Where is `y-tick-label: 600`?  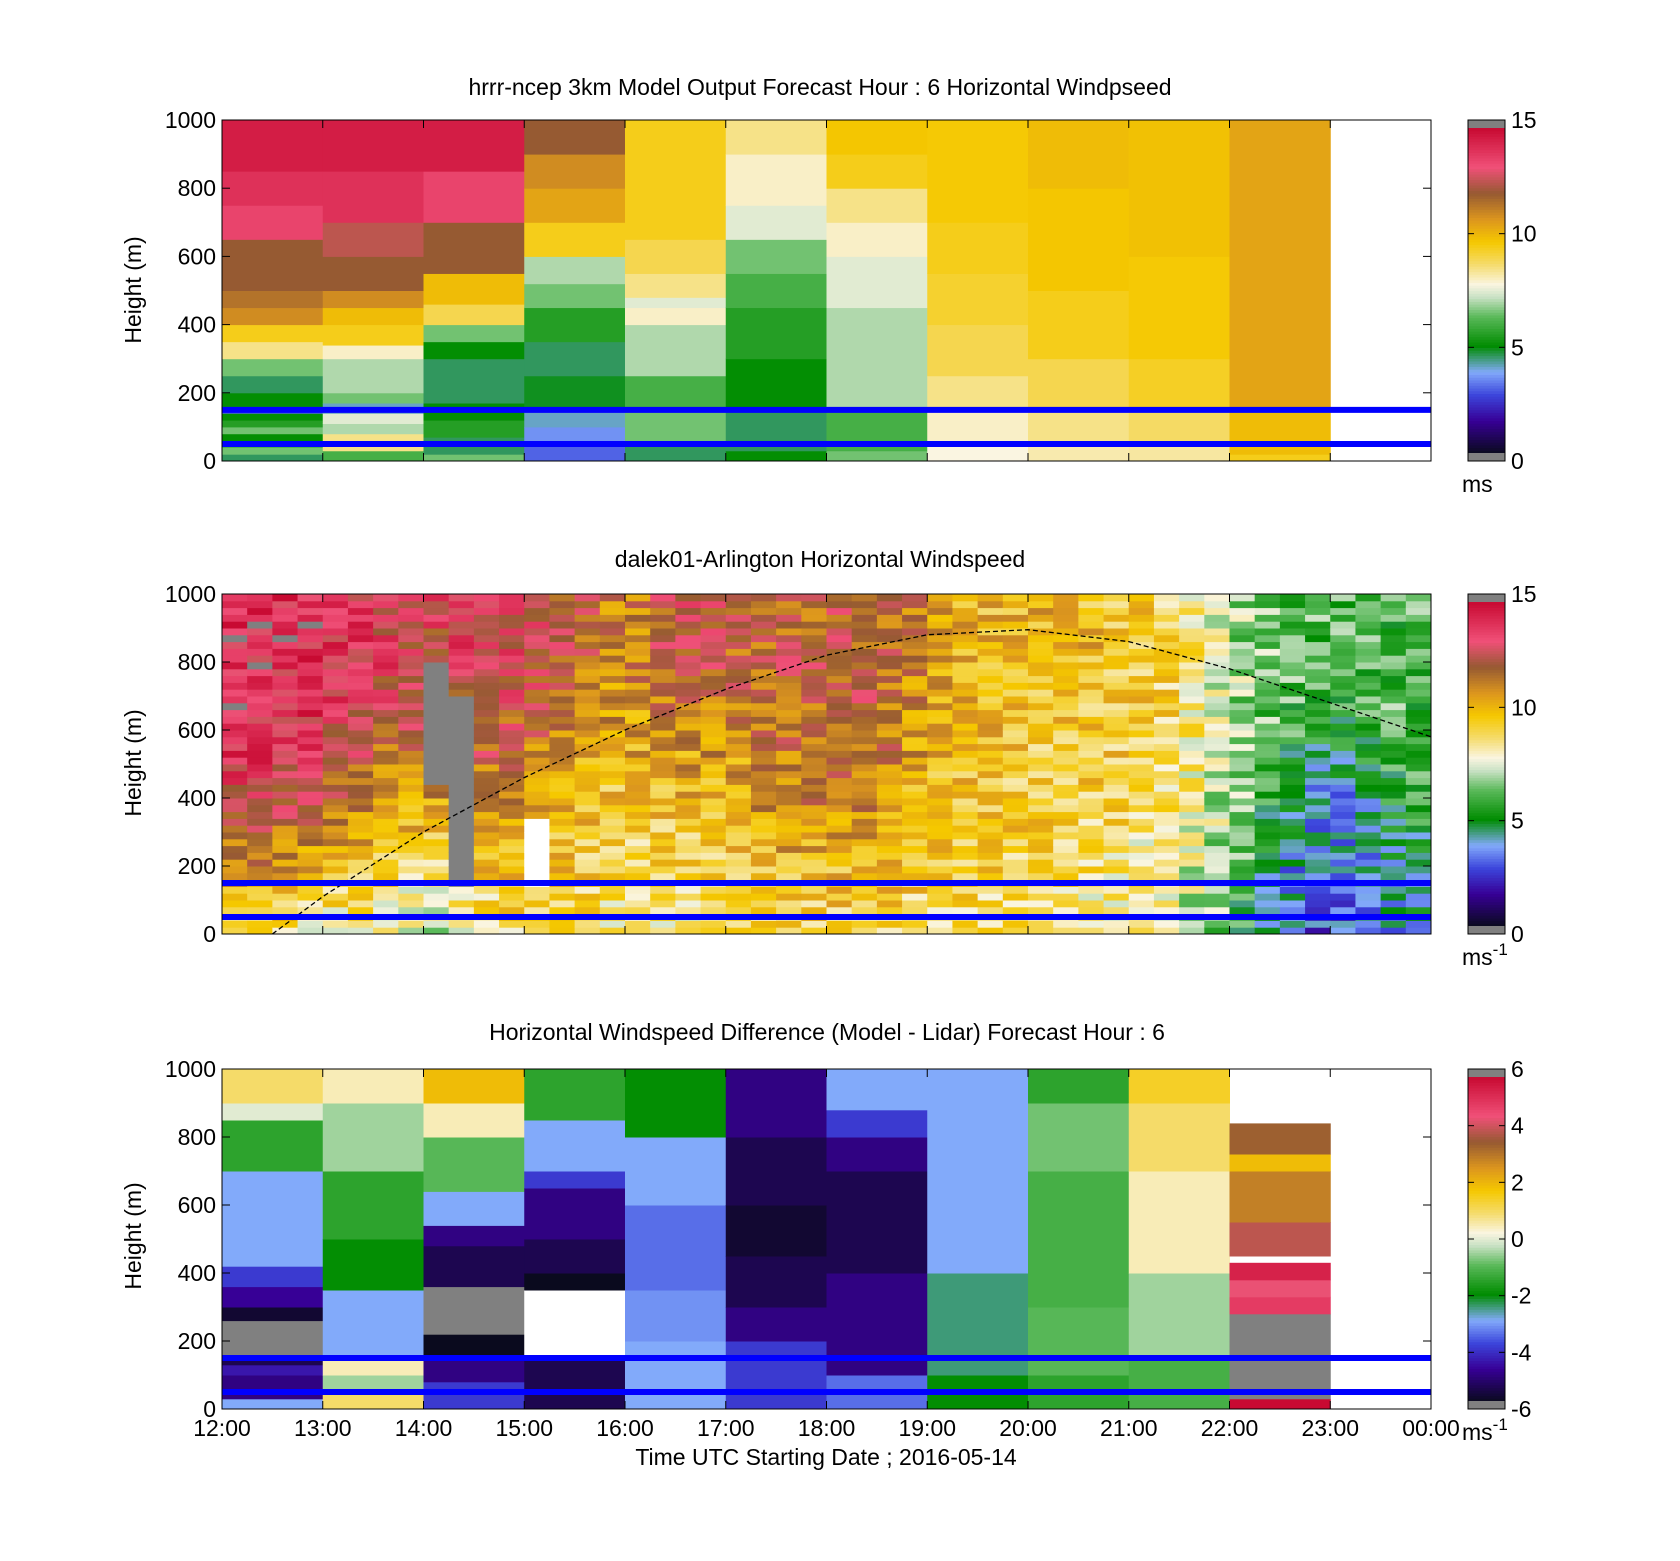 y-tick-label: 600 is located at coordinates (197, 1205).